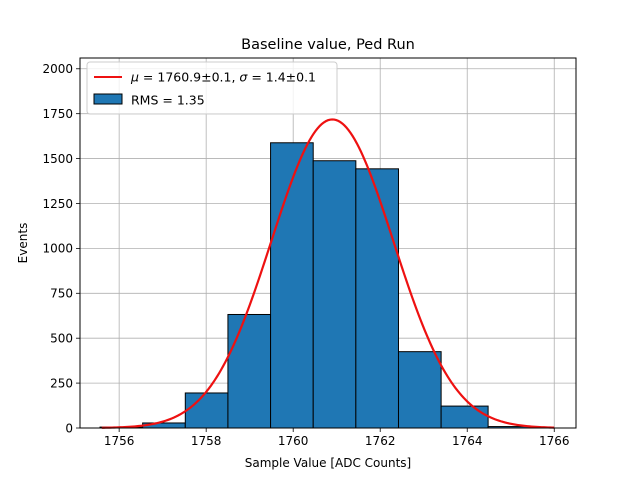 This screenshot has height=480, width=640. What do you see at coordinates (467, 441) in the screenshot?
I see `x-tick-label: 1764` at bounding box center [467, 441].